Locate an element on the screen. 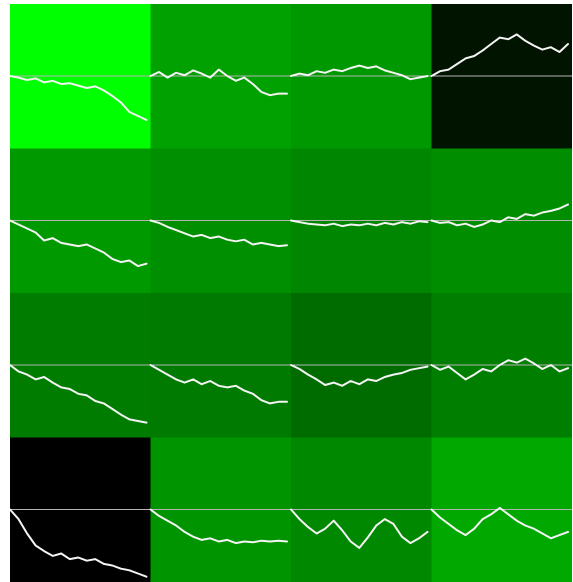  heatmap-cell-r1-c3 is located at coordinates (501, 221).